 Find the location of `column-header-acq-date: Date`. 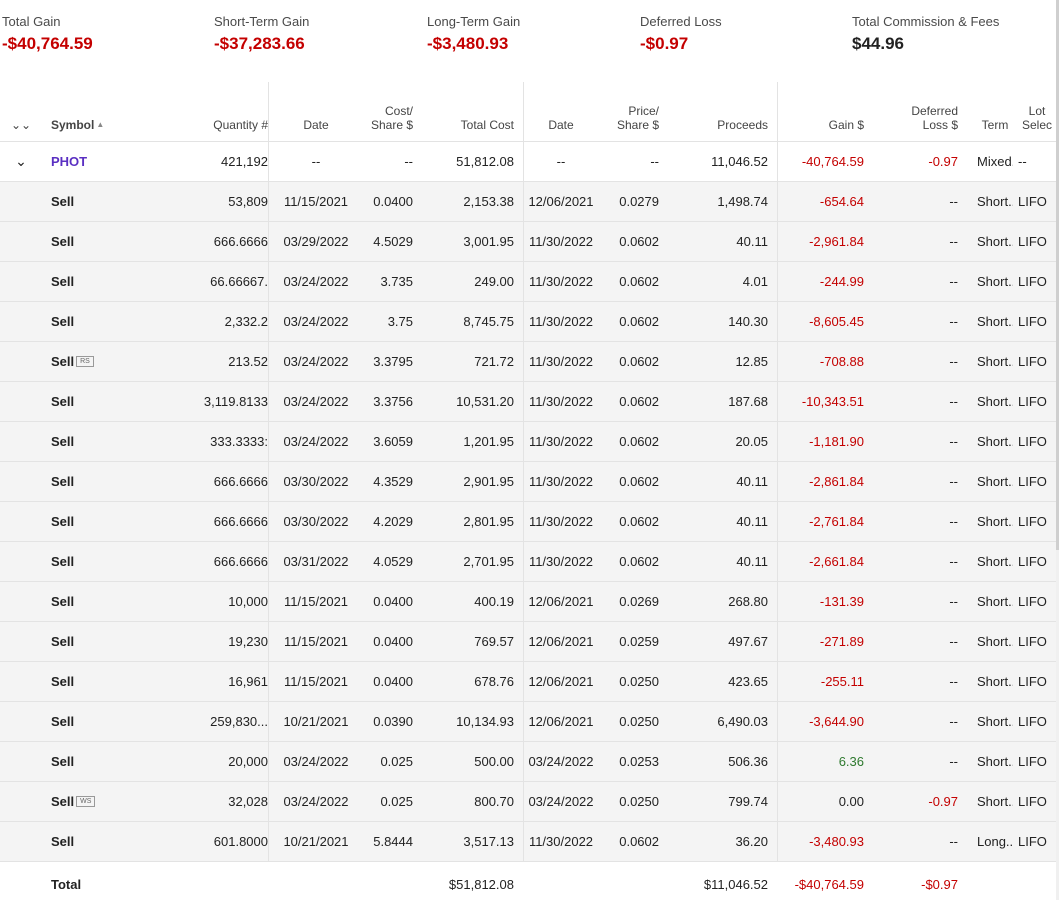

column-header-acq-date: Date is located at coordinates (316, 111).